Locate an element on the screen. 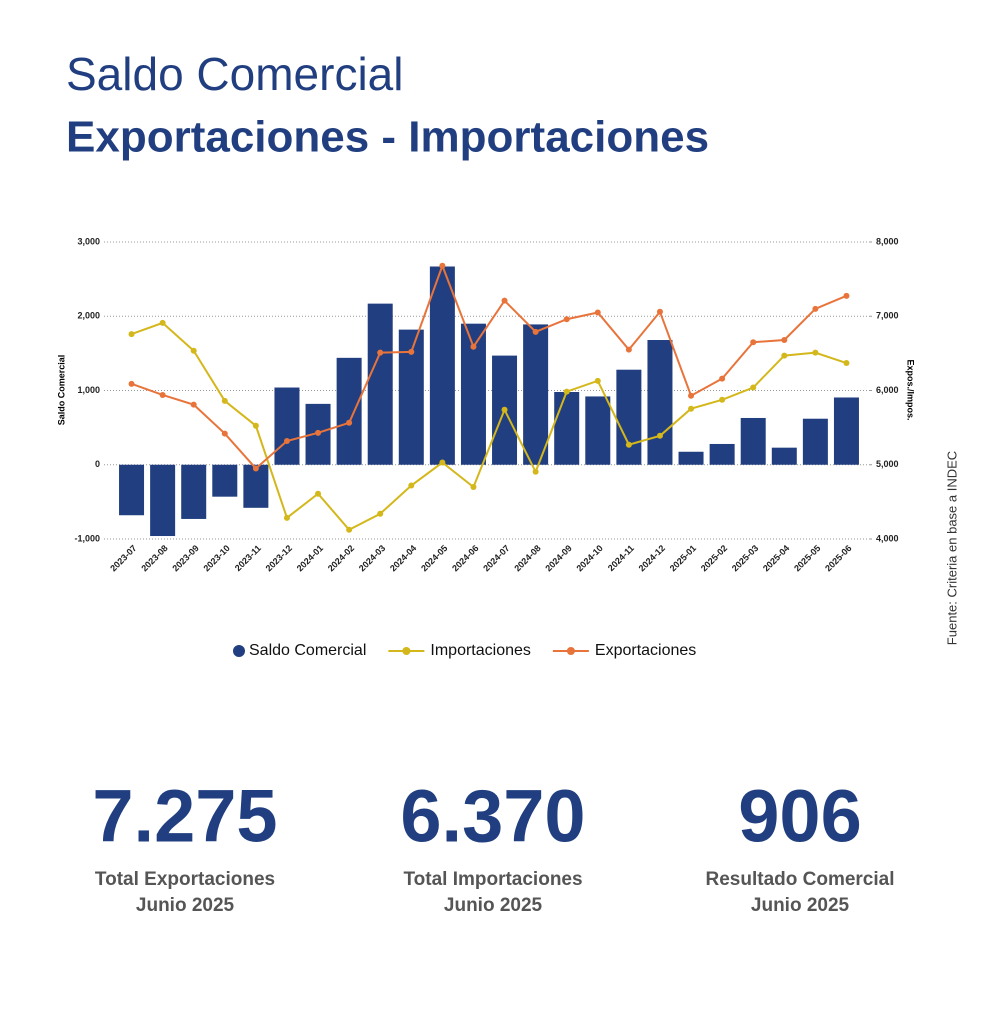 This screenshot has width=987, height=1024. y2-tick-label: 4,000 is located at coordinates (887, 538).